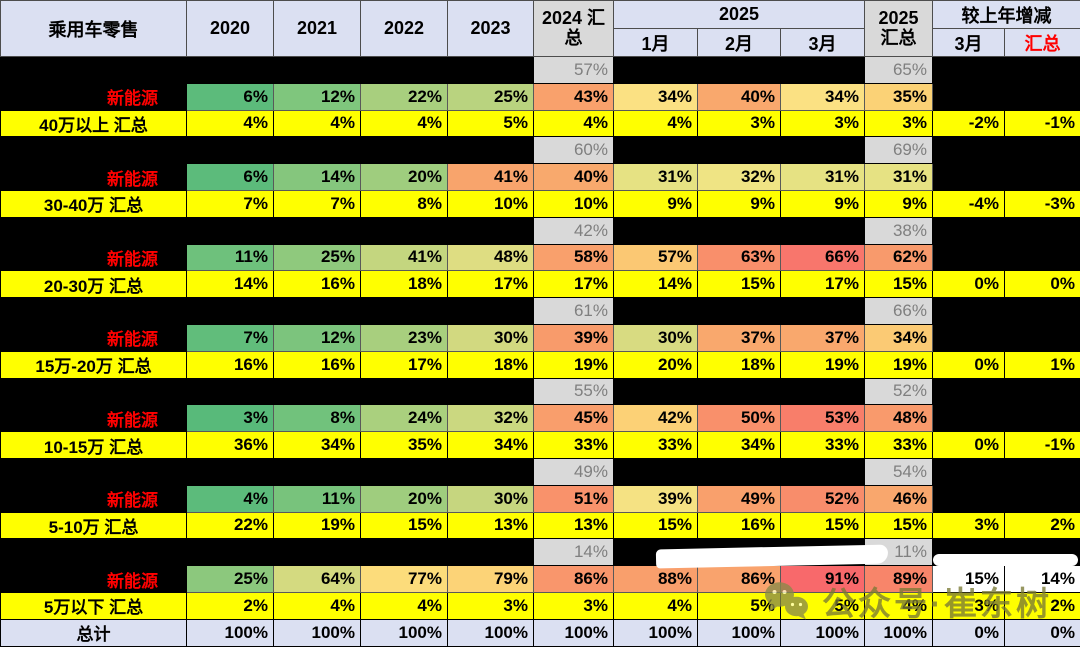 The width and height of the screenshot is (1080, 647). I want to click on ne-value-cell: 31%, so click(823, 177).